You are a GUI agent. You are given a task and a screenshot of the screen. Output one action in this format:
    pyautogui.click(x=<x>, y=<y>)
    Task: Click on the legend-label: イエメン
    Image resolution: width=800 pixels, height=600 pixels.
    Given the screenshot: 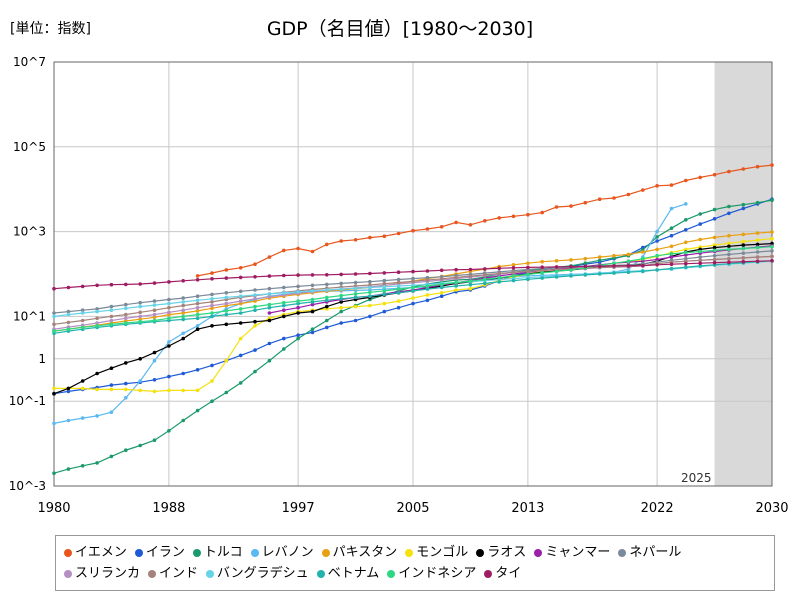 What is the action you would take?
    pyautogui.click(x=101, y=552)
    